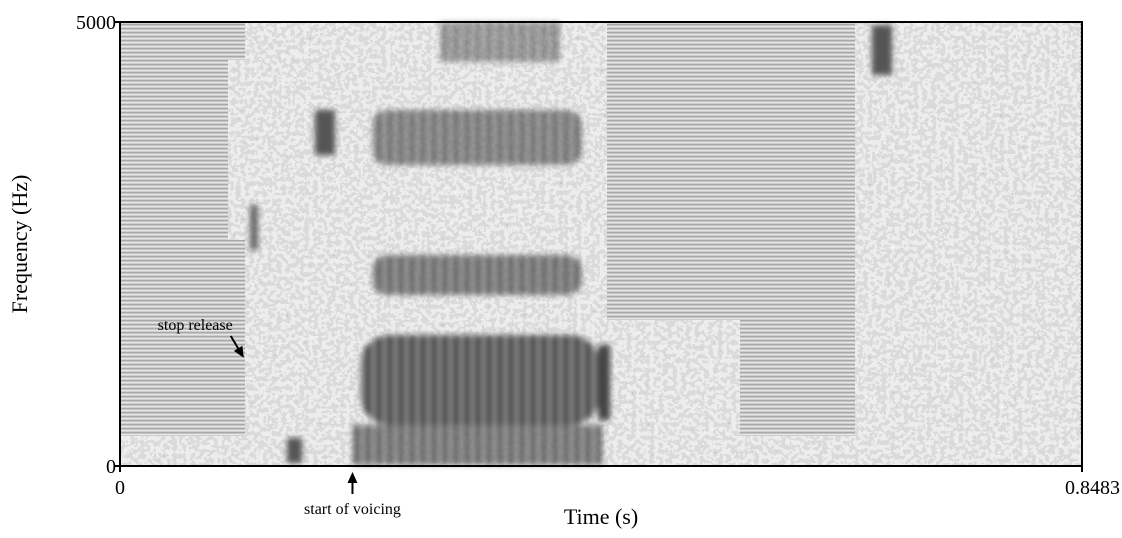  What do you see at coordinates (352, 509) in the screenshot?
I see `annotation-text: start of voicing` at bounding box center [352, 509].